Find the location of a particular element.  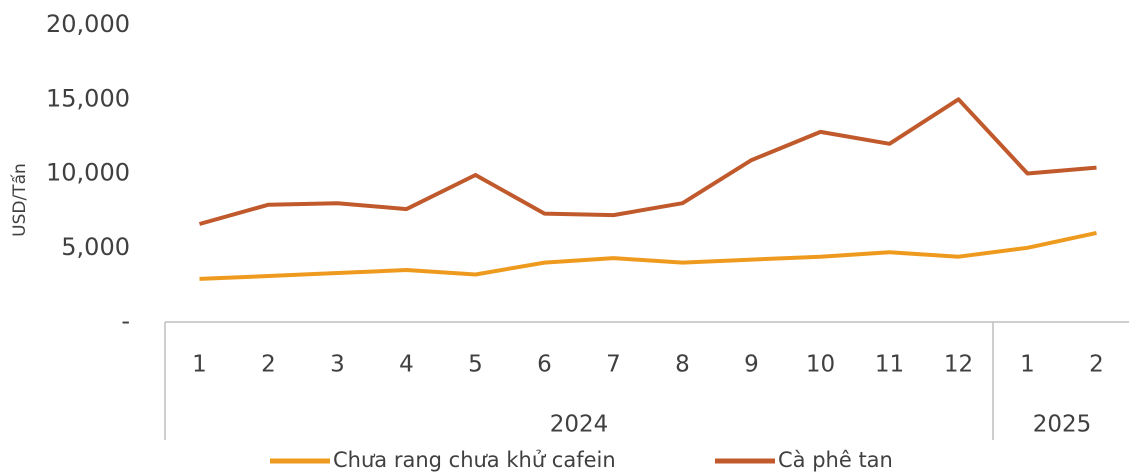

y-tick-label: 10,000 is located at coordinates (88, 173).